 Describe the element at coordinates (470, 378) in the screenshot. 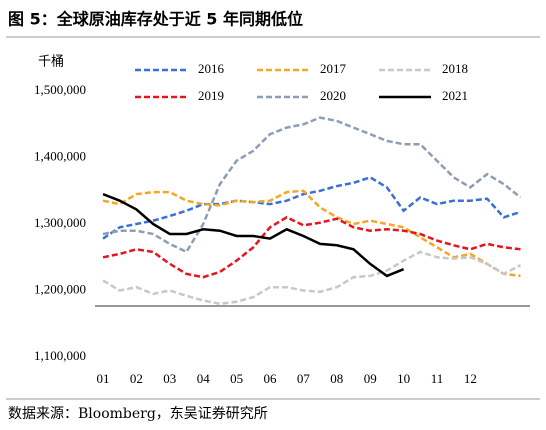

I see `x-tick-label: 12` at that location.